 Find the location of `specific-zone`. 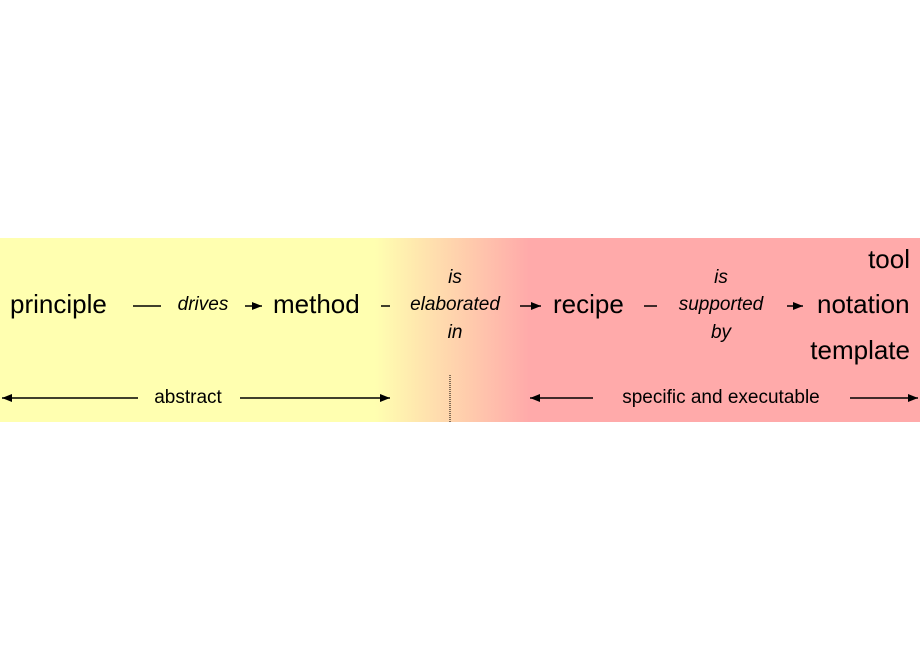

specific-zone is located at coordinates (724, 330).